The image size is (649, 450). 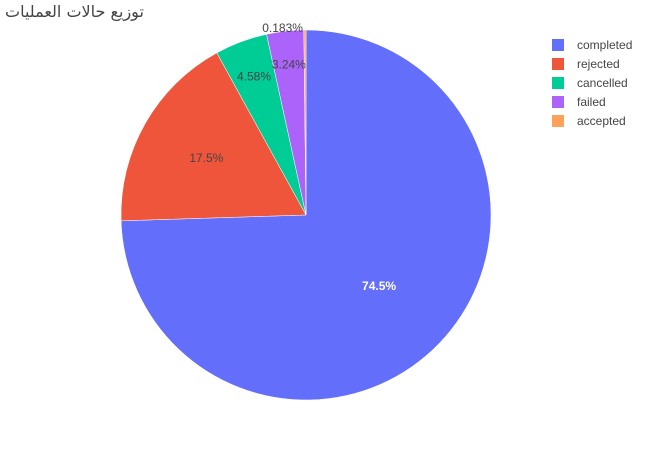 I want to click on legend-label-failed: failed, so click(x=591, y=102).